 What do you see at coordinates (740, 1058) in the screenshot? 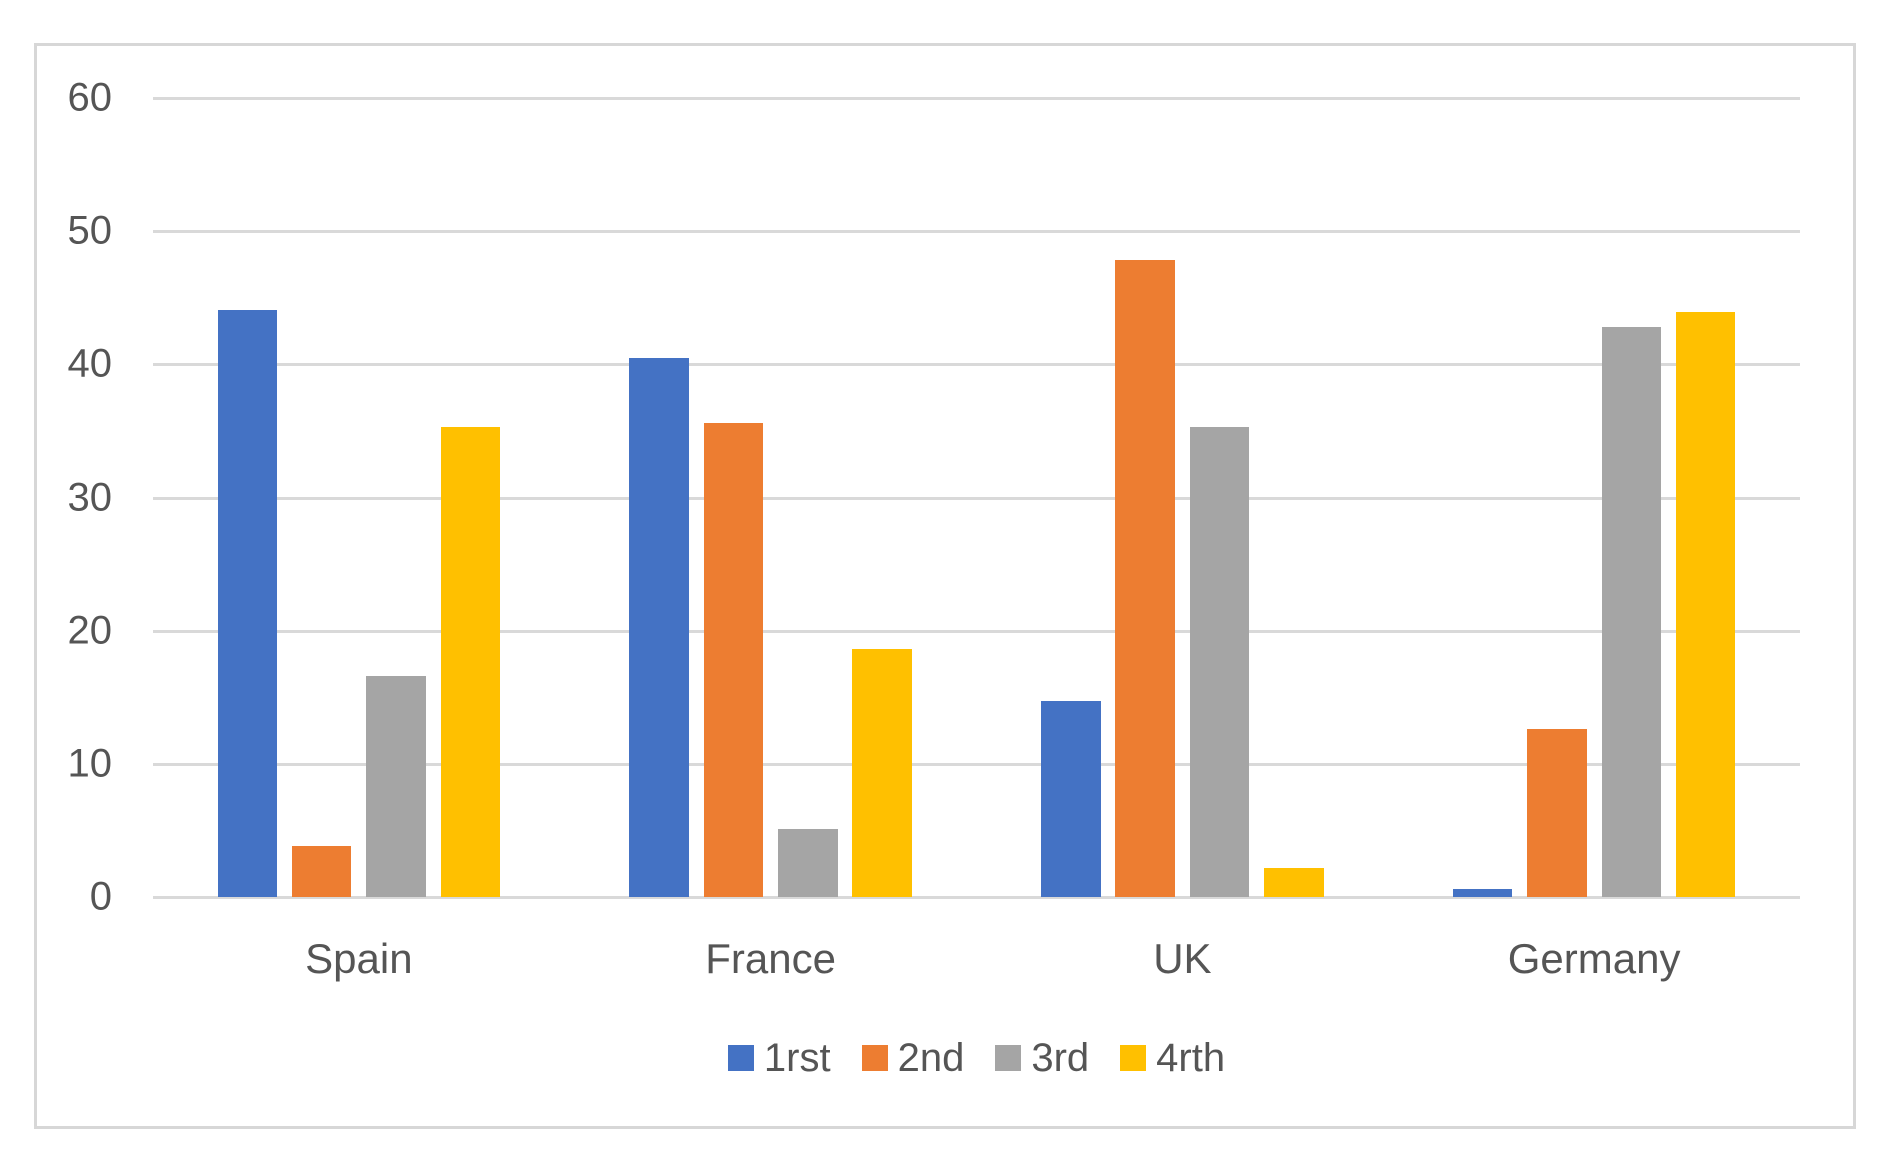
I see `legend-swatch-1rst` at bounding box center [740, 1058].